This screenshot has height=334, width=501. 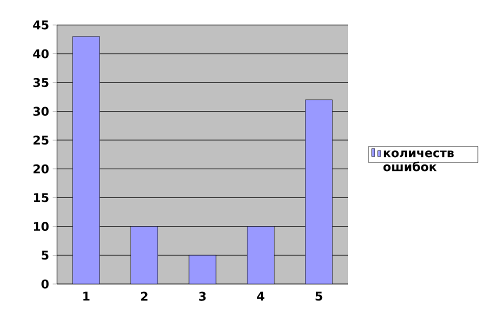 What do you see at coordinates (144, 296) in the screenshot?
I see `x-tick-label: 2` at bounding box center [144, 296].